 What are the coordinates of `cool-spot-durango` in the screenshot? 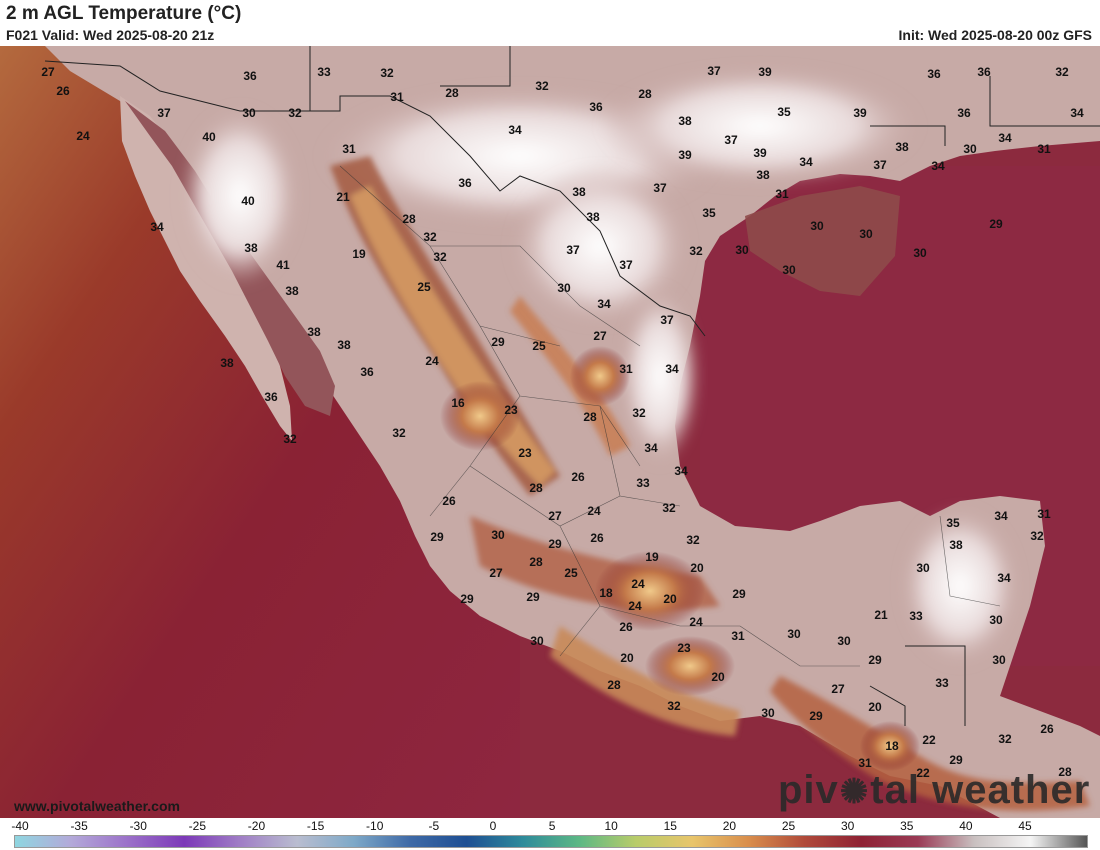 It's located at (480, 416).